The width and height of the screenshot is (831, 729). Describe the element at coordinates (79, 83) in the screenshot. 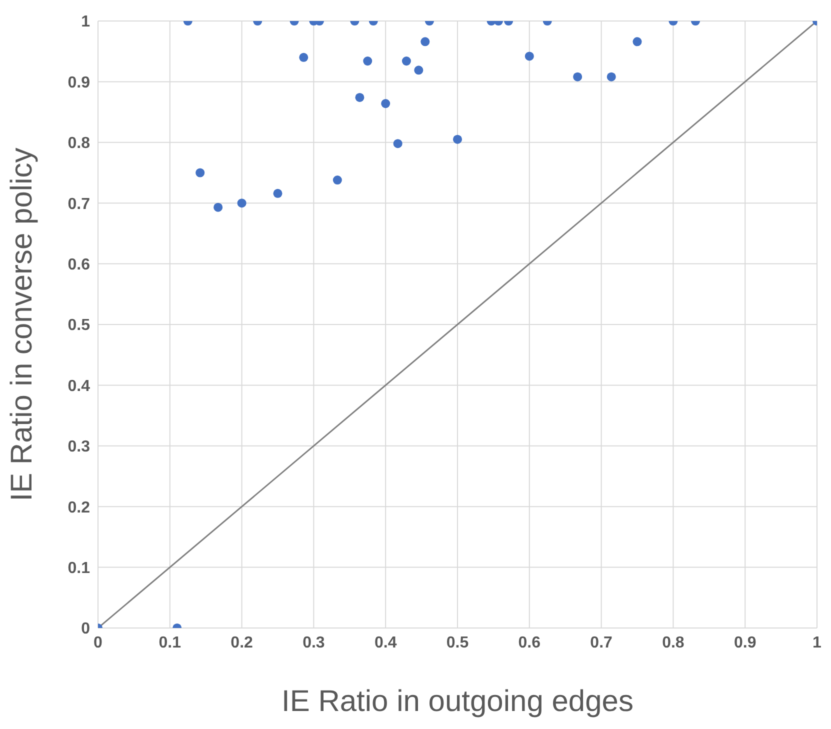

I see `y-tick-label: 0.9` at that location.